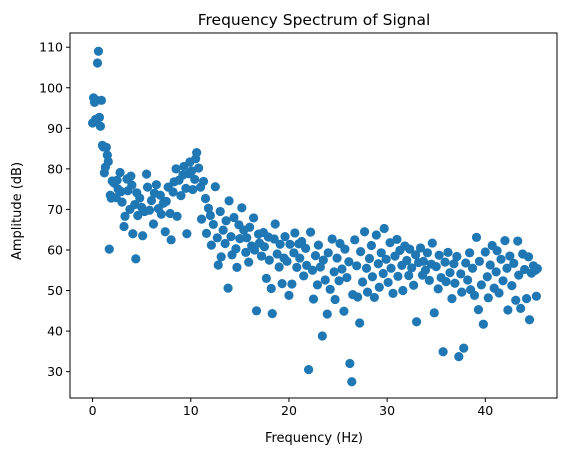 The width and height of the screenshot is (571, 455). What do you see at coordinates (55, 371) in the screenshot?
I see `y-tick-label: 30` at bounding box center [55, 371].